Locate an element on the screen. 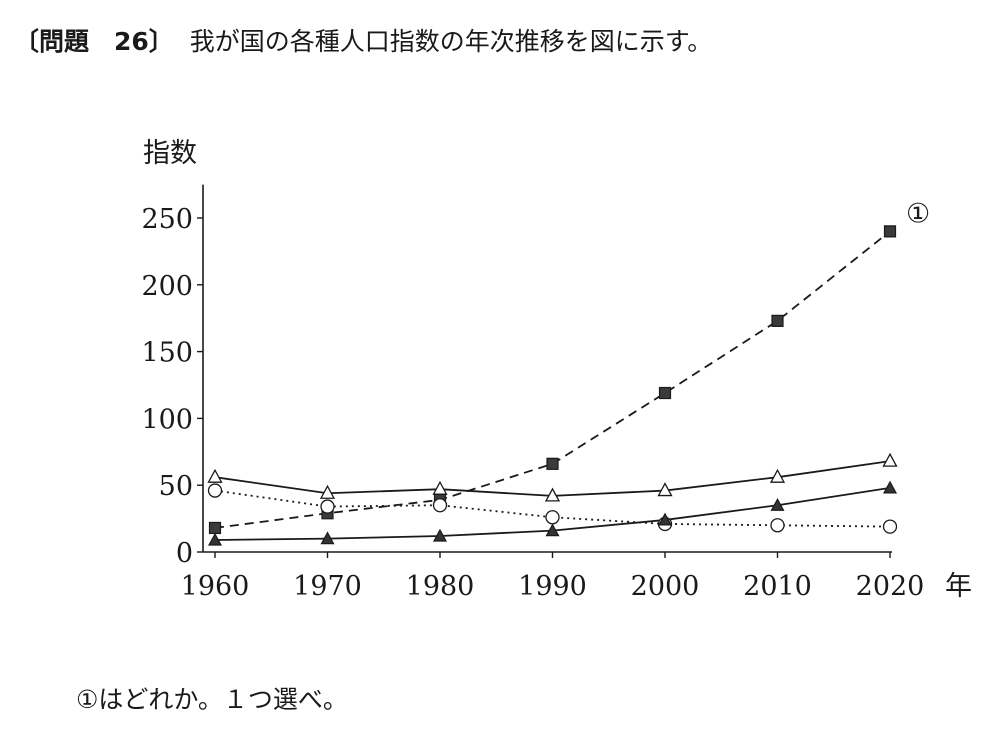 This screenshot has width=1000, height=737. question-stem: 我が国の各種人口指数の年次推移を図に示す。 is located at coordinates (451, 41).